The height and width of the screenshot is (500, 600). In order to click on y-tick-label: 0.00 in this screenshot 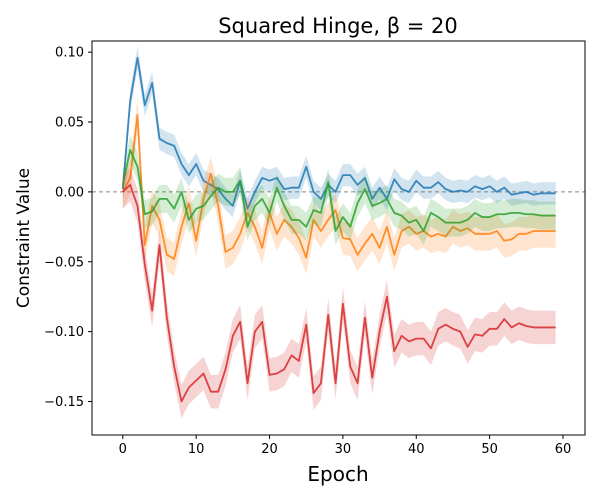, I will do `click(69, 192)`.